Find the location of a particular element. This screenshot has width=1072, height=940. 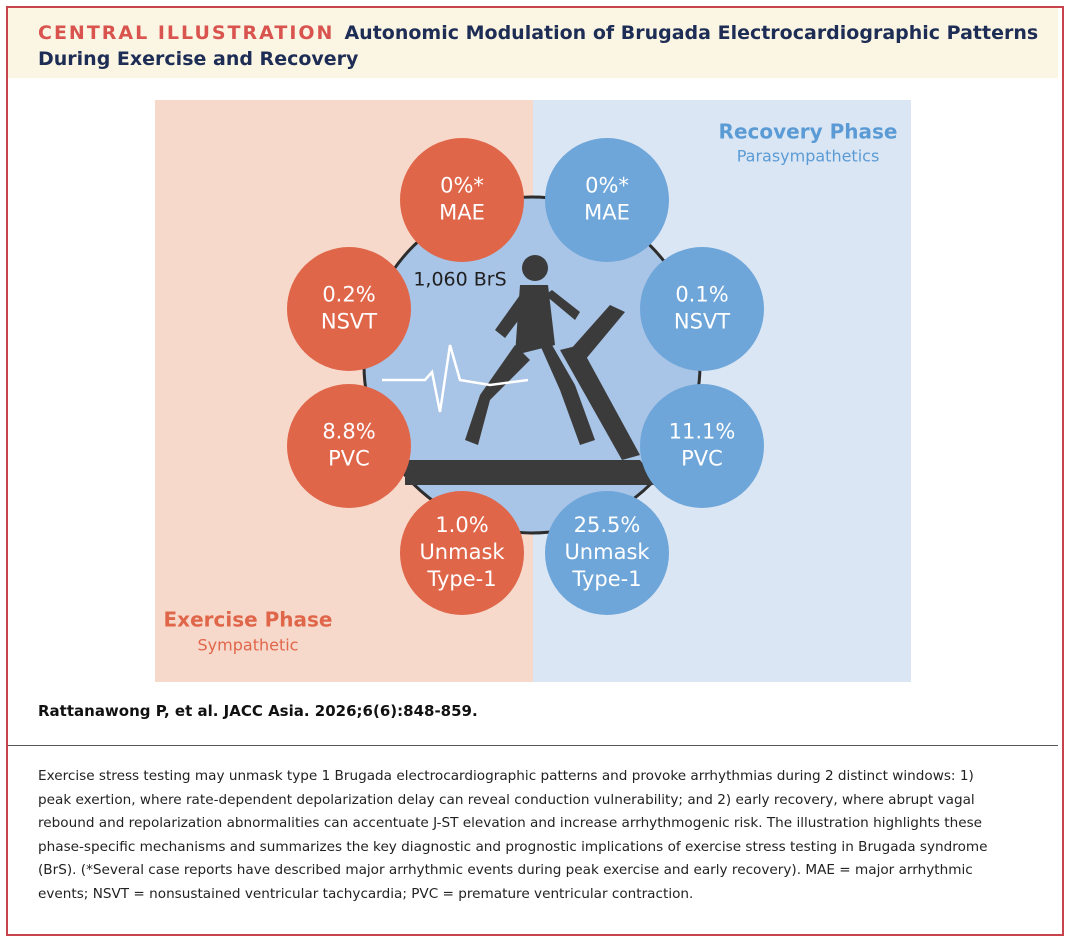

ecg-trace is located at coordinates (455, 378).